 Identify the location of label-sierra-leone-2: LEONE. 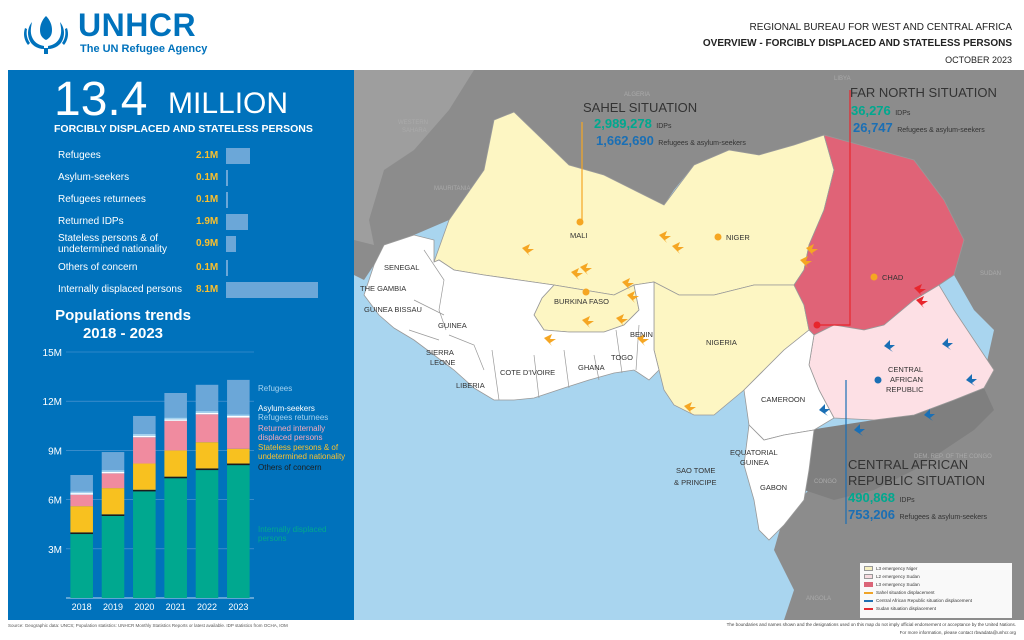
(442, 362).